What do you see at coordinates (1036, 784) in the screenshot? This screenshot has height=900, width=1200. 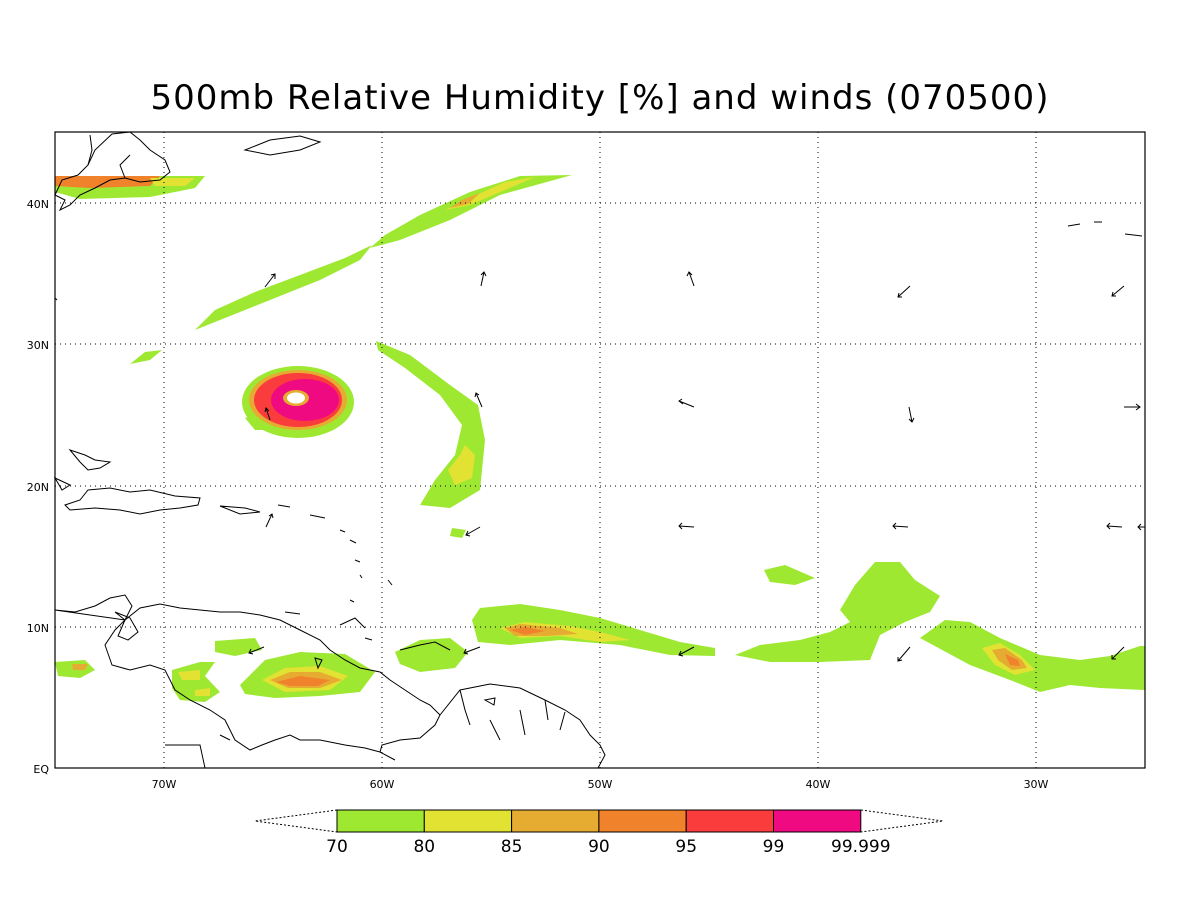 I see `lon-label: 30W` at bounding box center [1036, 784].